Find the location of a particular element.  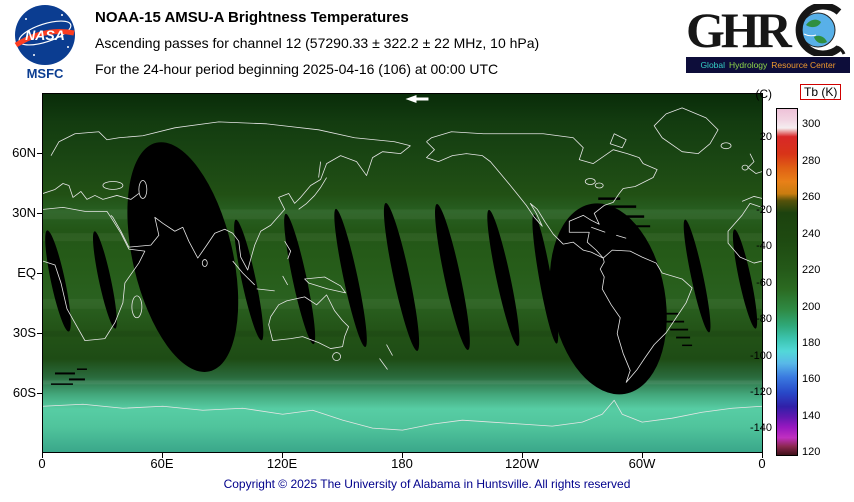

ghrc-tagline: Global Hydrology Resource Center is located at coordinates (768, 65).